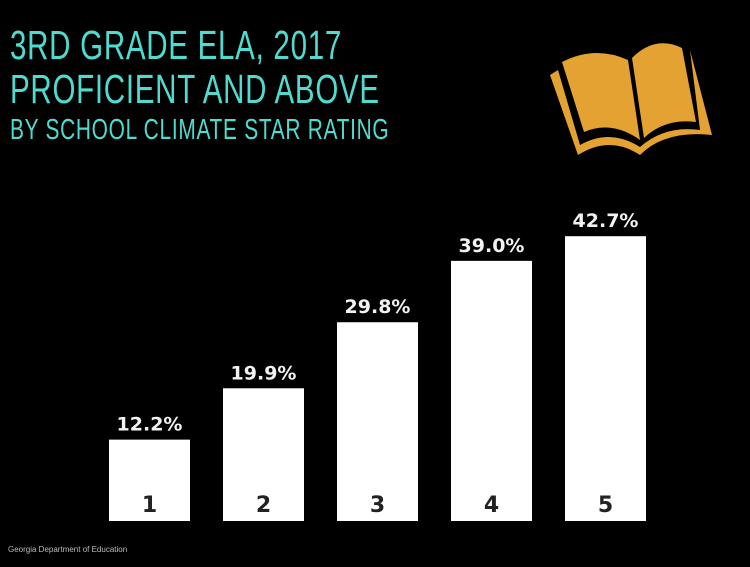  What do you see at coordinates (492, 246) in the screenshot?
I see `data-label: 39.0%` at bounding box center [492, 246].